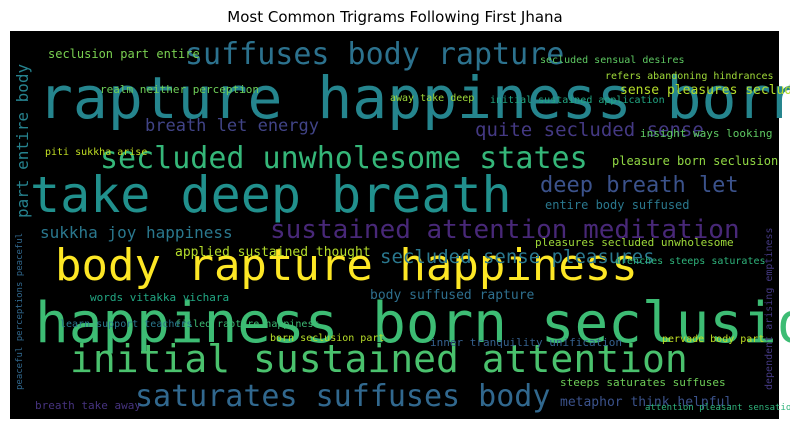 The image size is (790, 427). What do you see at coordinates (695, 161) in the screenshot?
I see `word: pleasure born seclusion` at bounding box center [695, 161].